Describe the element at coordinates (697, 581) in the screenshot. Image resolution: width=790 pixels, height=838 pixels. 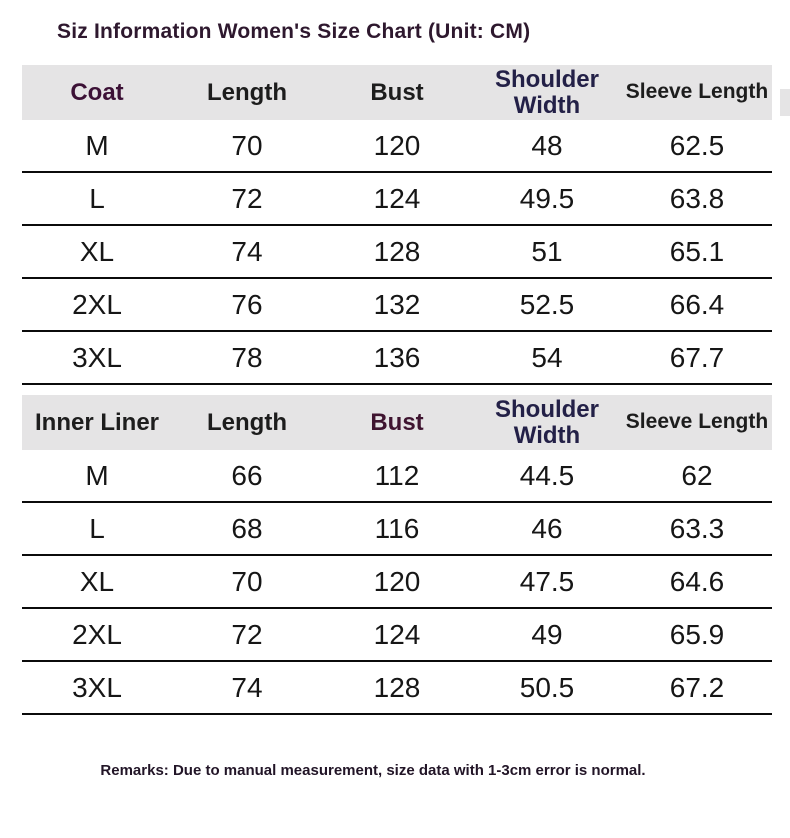
I see `measurement-cell: 64.6` at that location.